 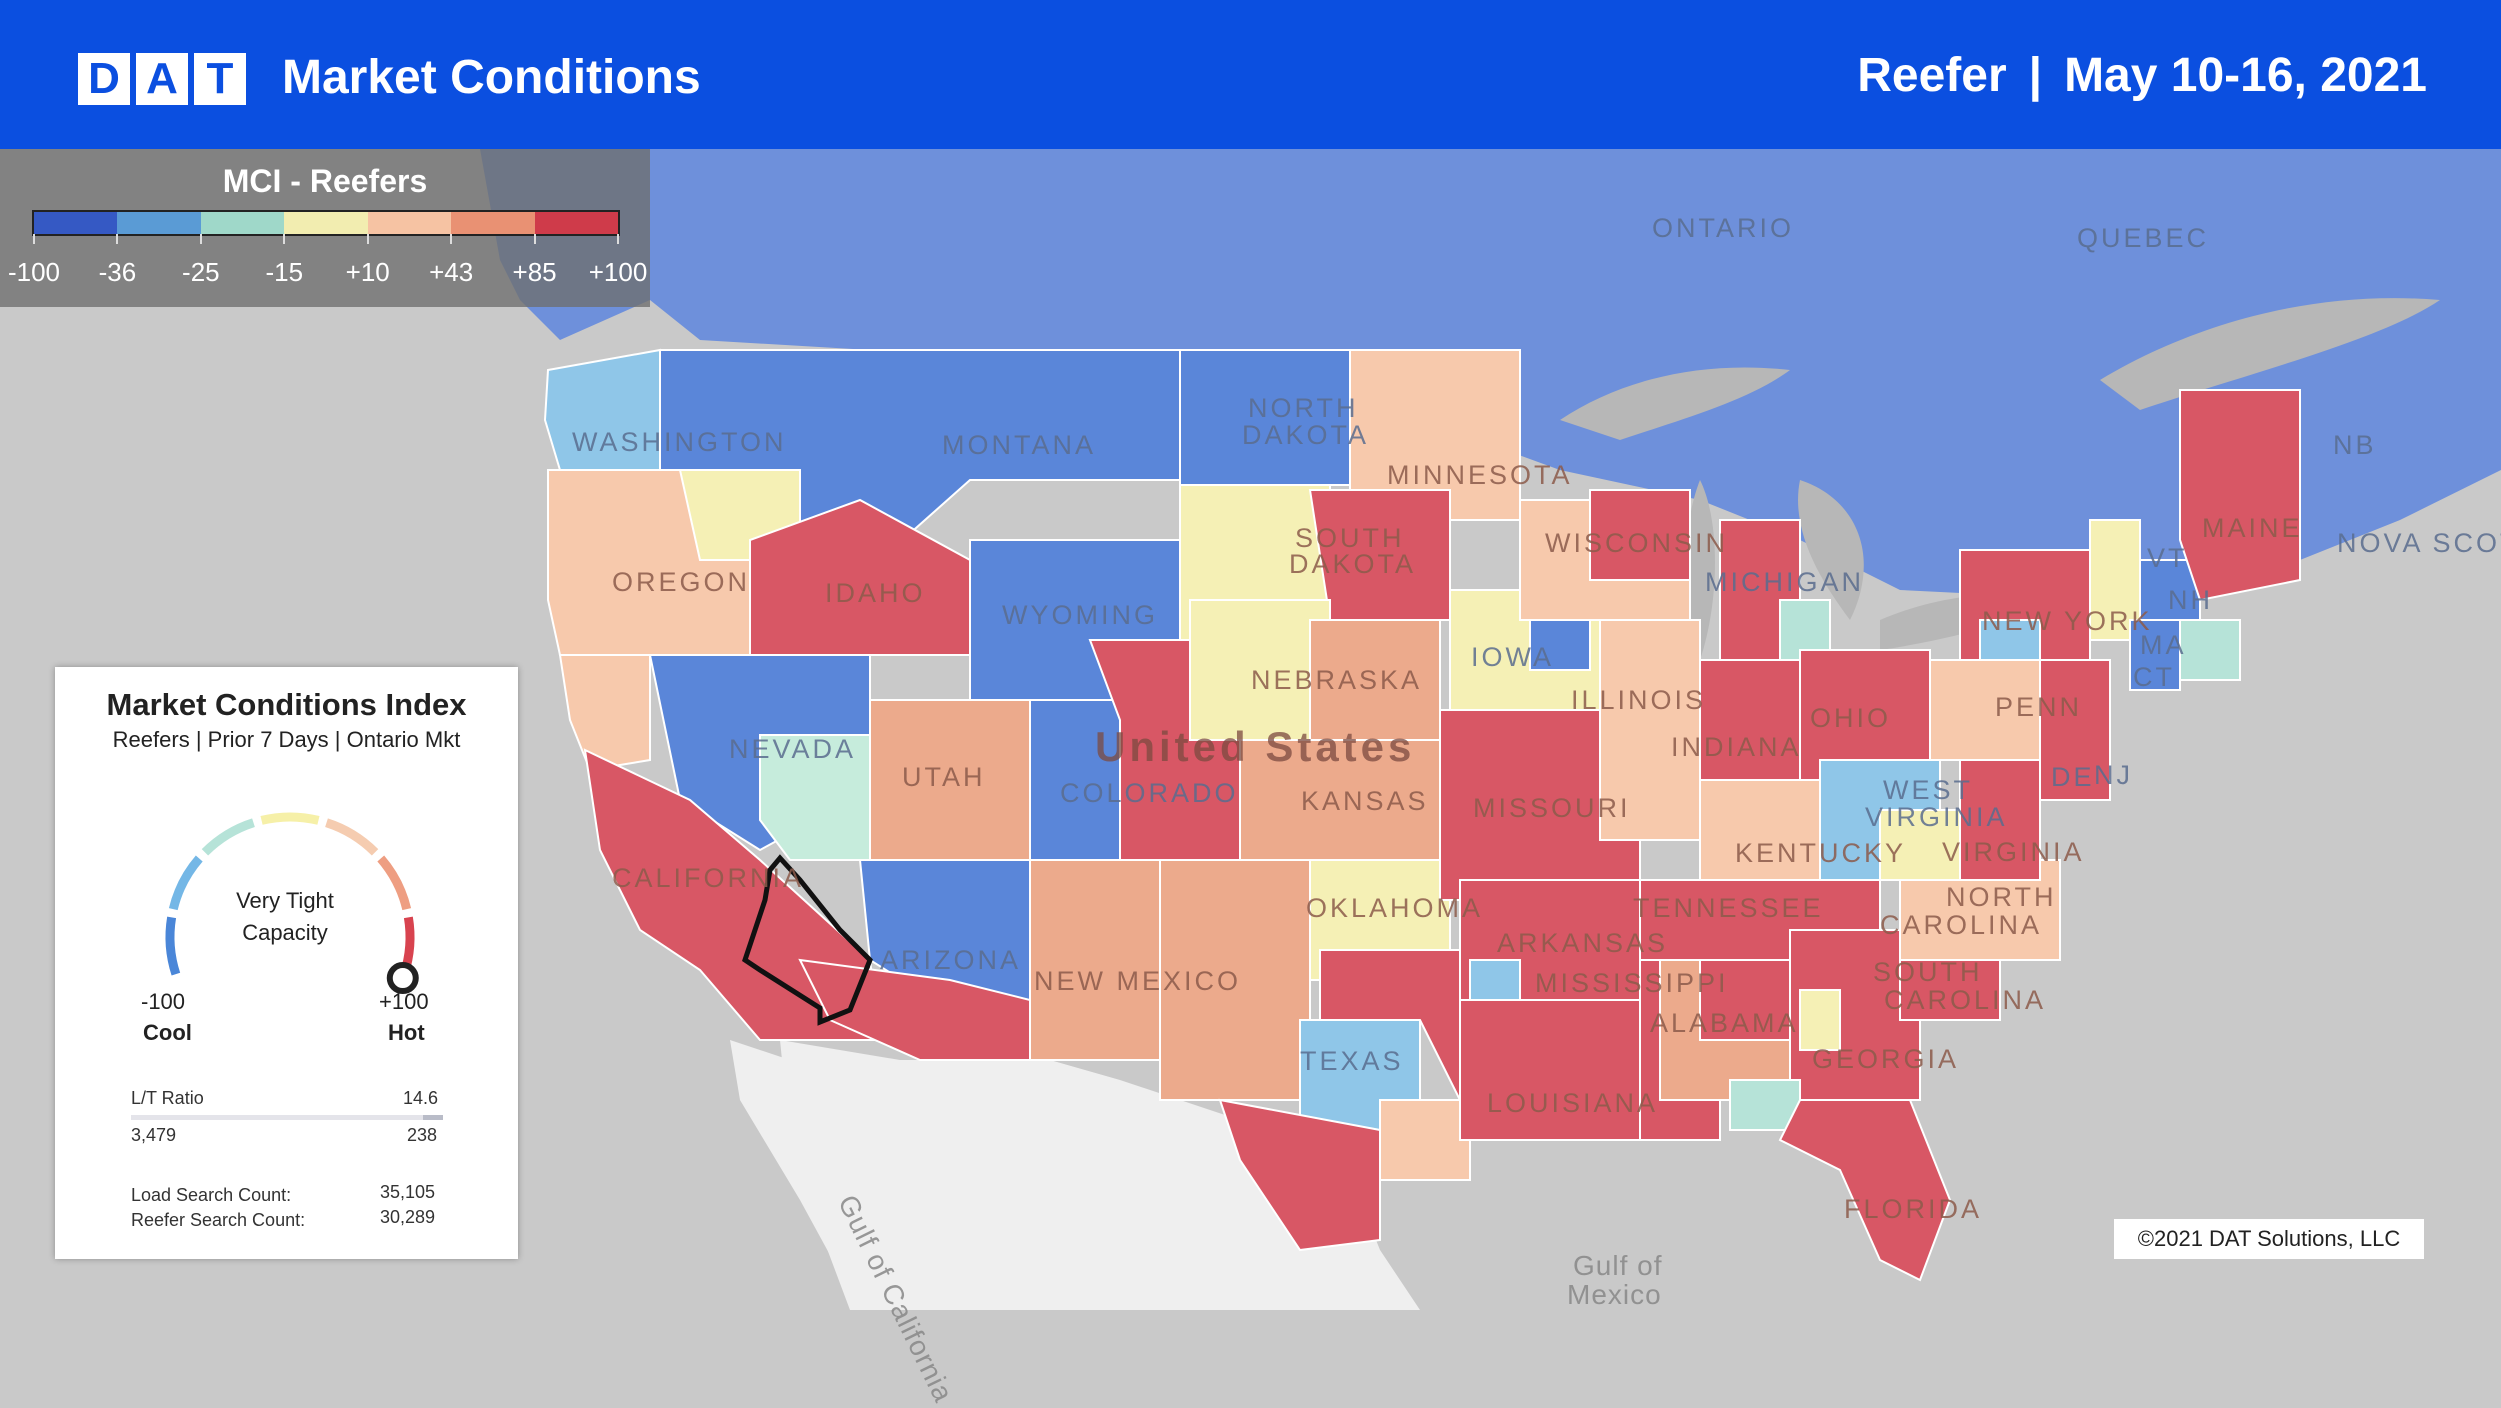 I want to click on label-california: CALIFORNIA, so click(x=708, y=878).